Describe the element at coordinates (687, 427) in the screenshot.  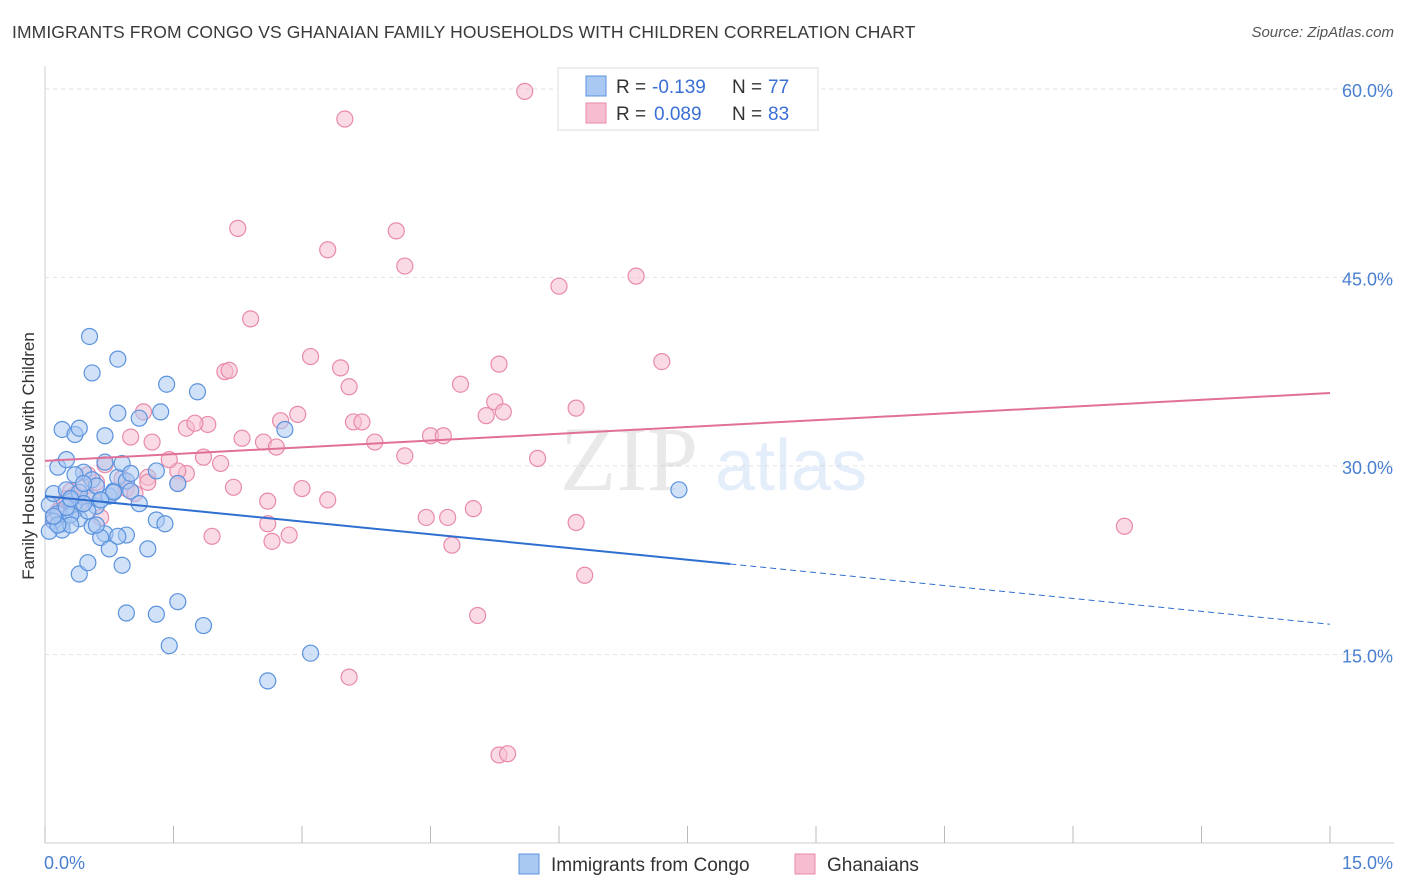
I see `ghanaians-trend-line` at that location.